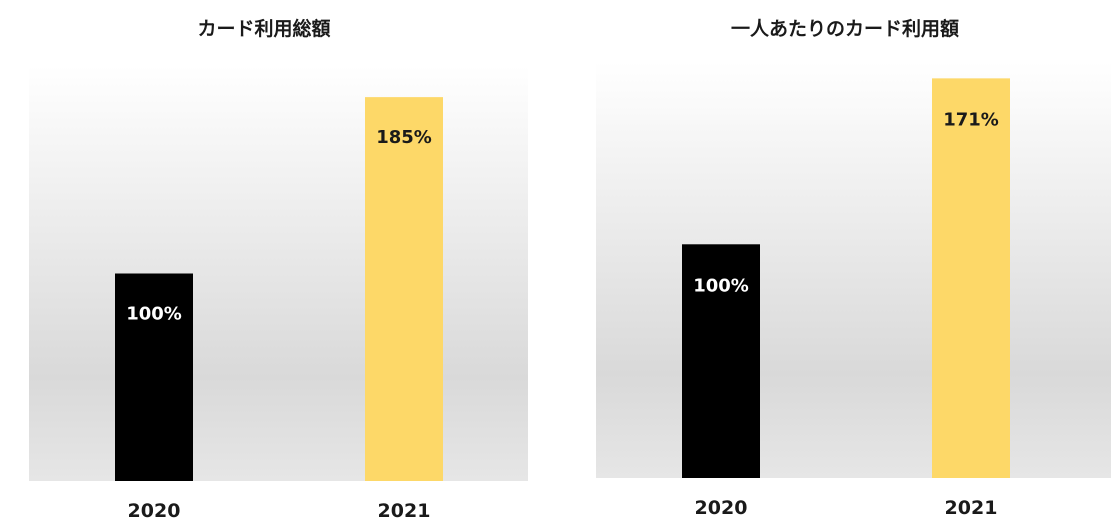  I want to click on chart-title: カード利用総額, so click(263, 28).